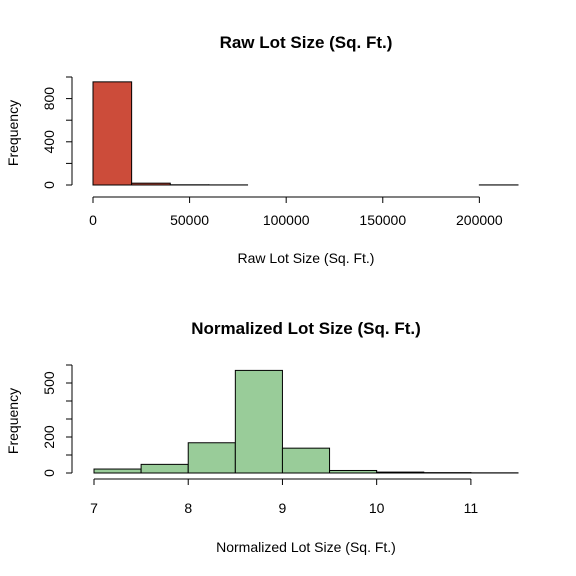 The height and width of the screenshot is (576, 576). I want to click on x-tick-label: 8, so click(188, 508).